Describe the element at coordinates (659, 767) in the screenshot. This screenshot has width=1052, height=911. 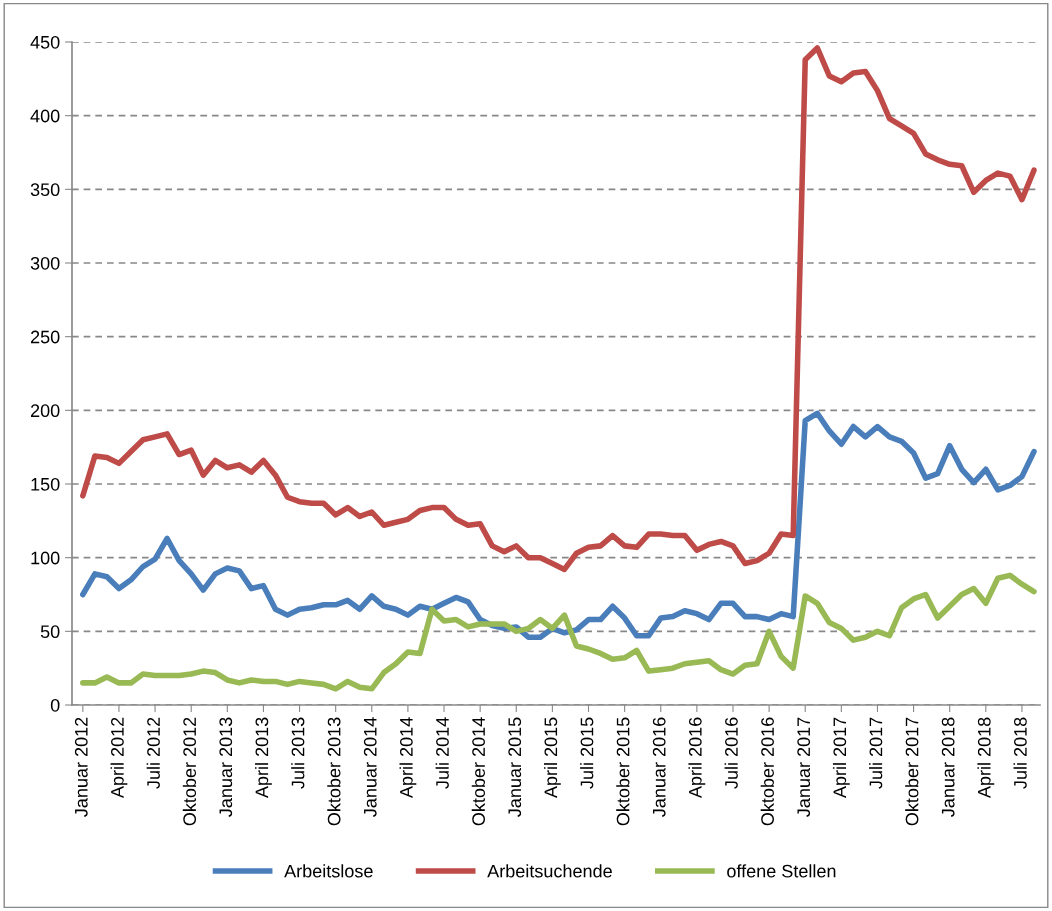
I see `x-tick-label: Januar 2016` at that location.